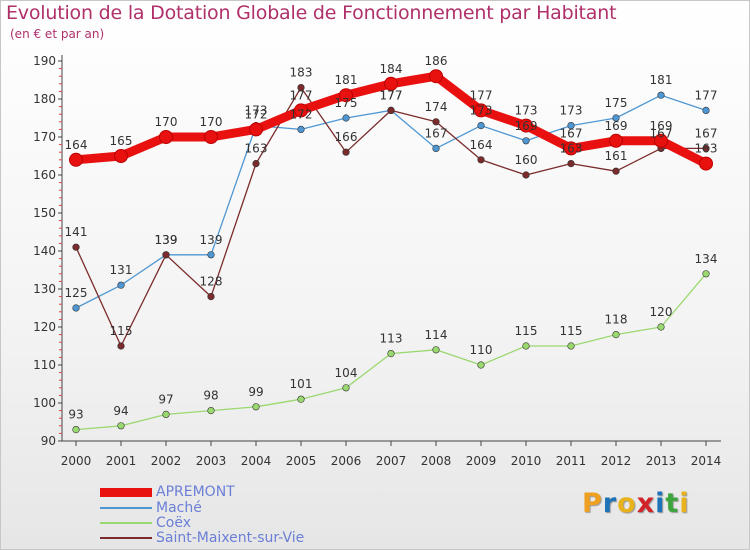 The width and height of the screenshot is (750, 550). Describe the element at coordinates (481, 461) in the screenshot. I see `x-tick-label: 2009` at that location.